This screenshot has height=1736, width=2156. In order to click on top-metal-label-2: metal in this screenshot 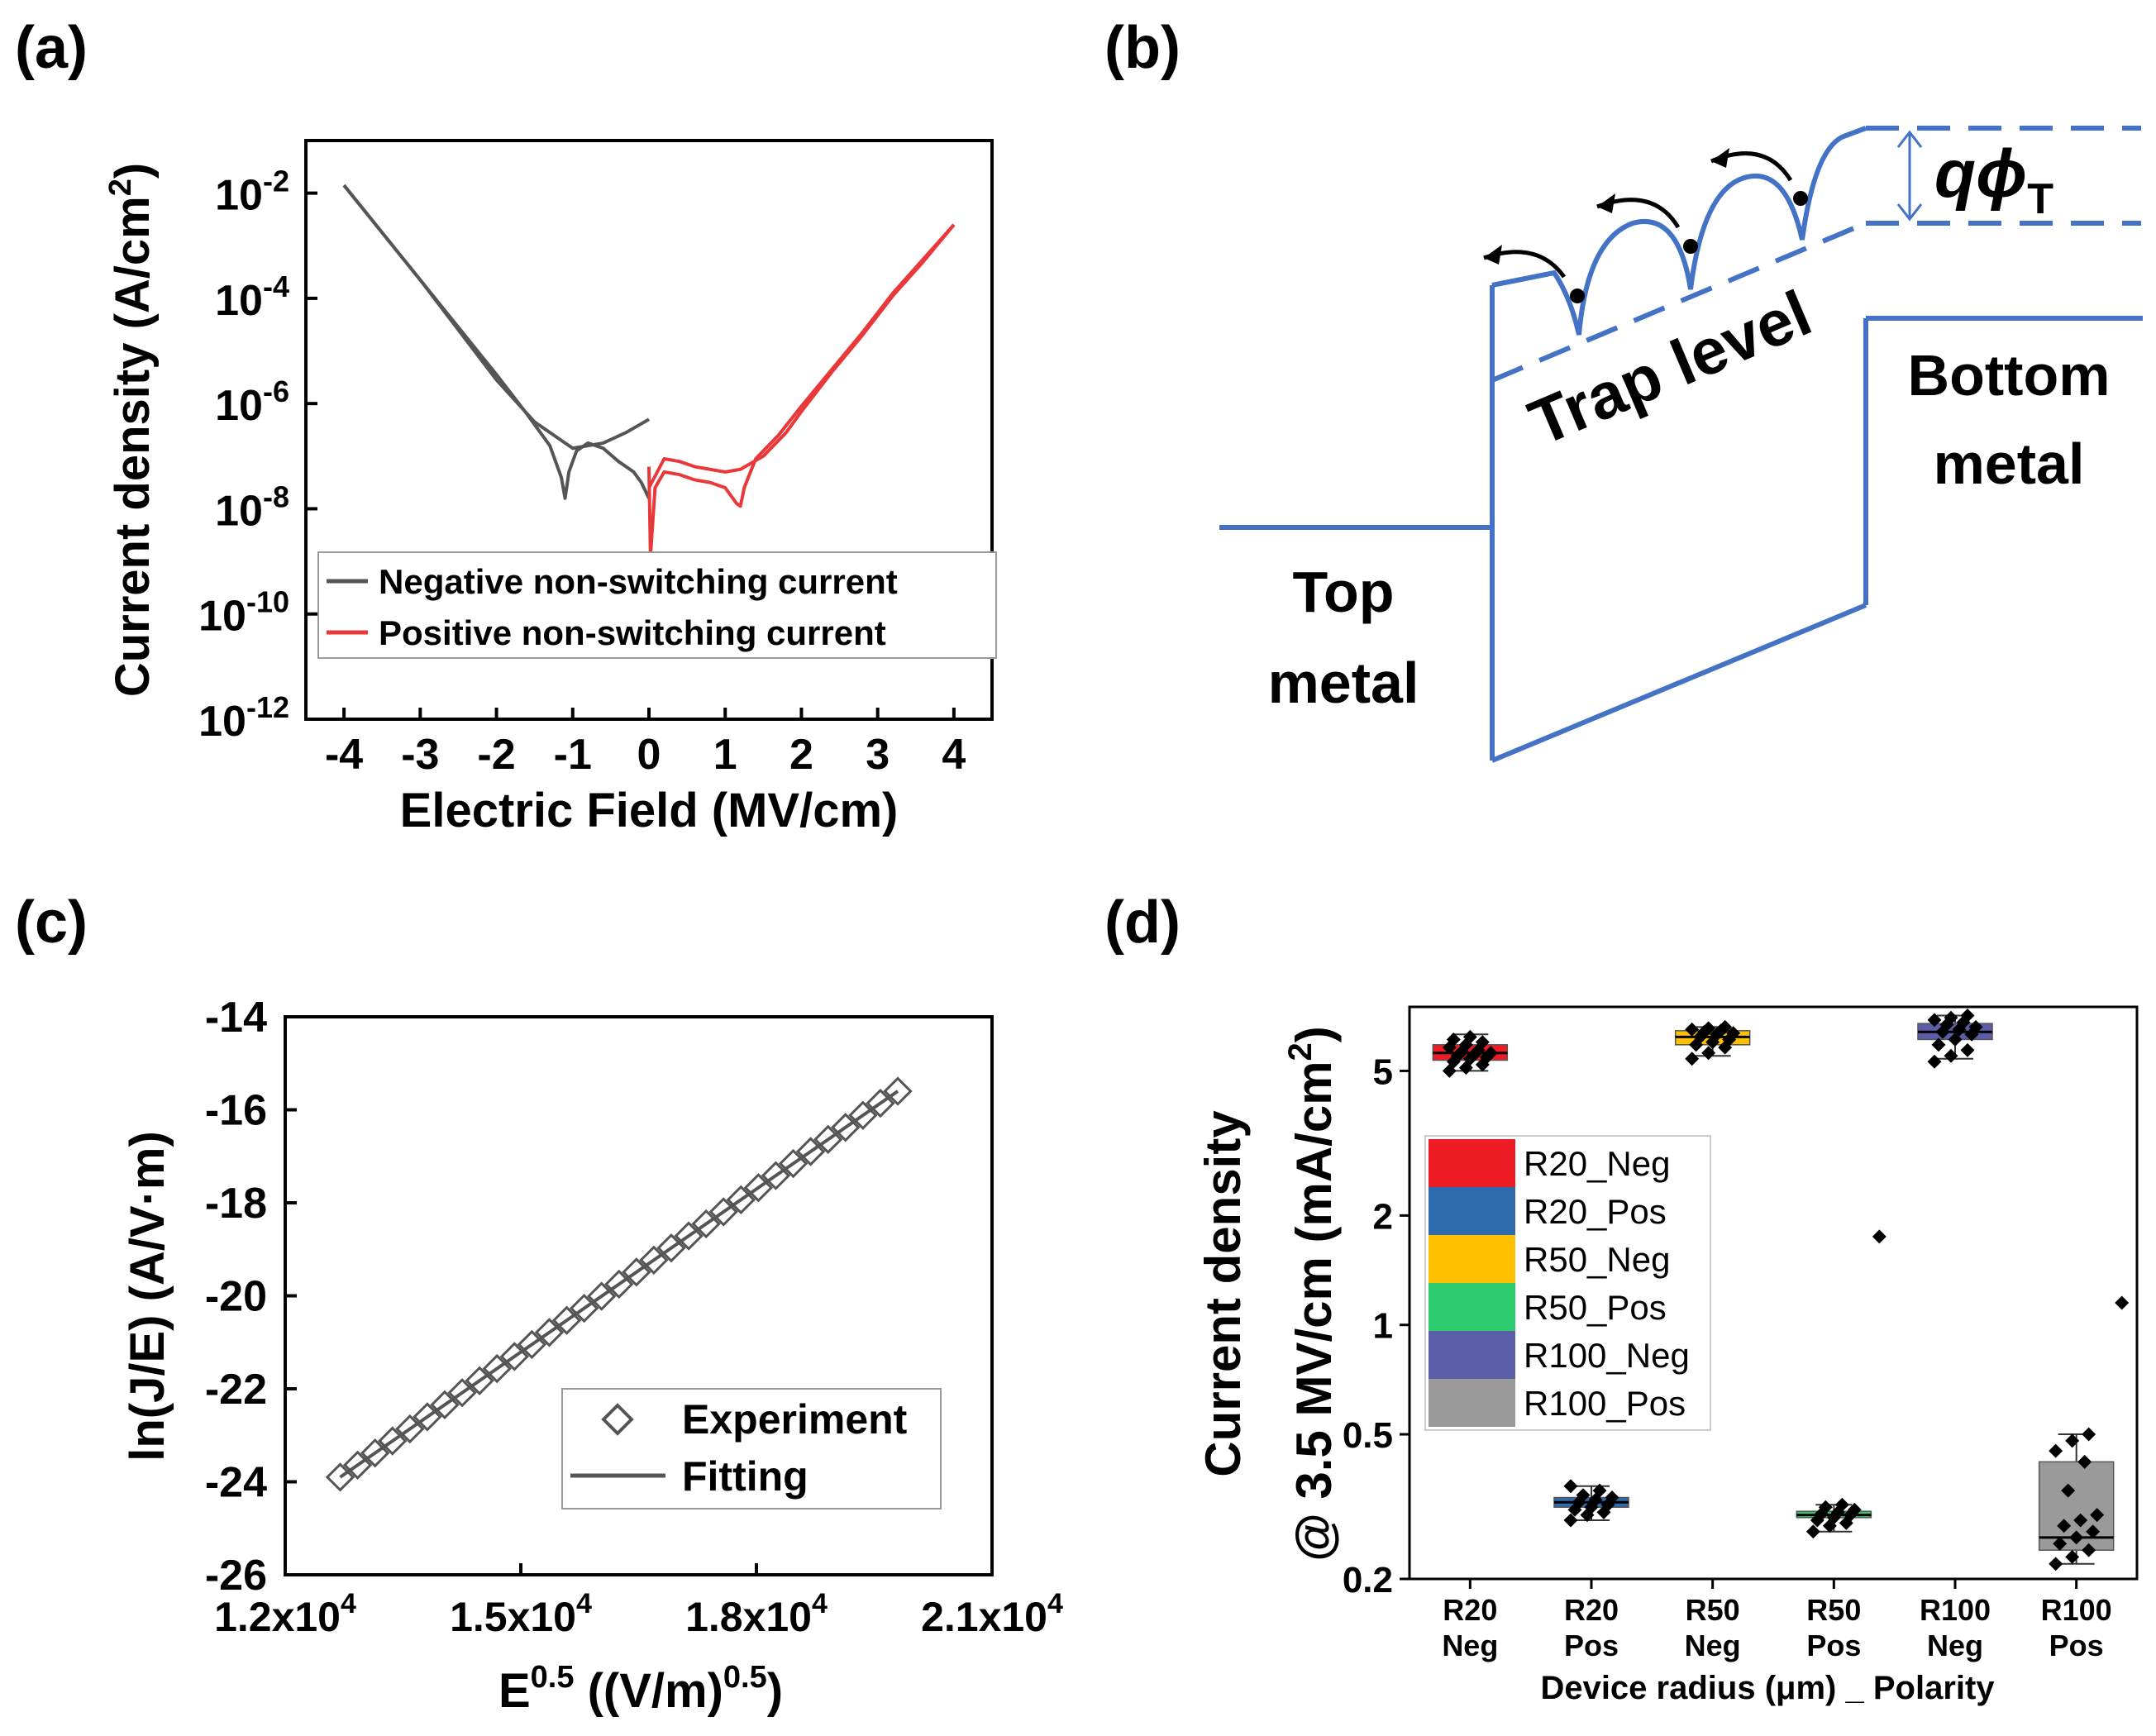, I will do `click(1343, 683)`.